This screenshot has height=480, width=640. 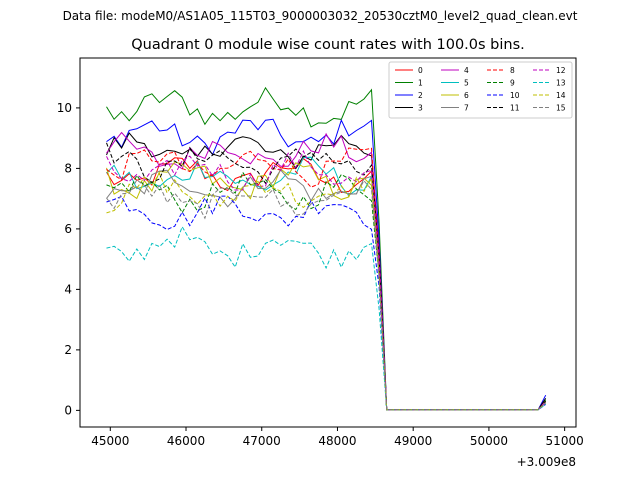 I want to click on x-tick-label: 51000, so click(x=565, y=441).